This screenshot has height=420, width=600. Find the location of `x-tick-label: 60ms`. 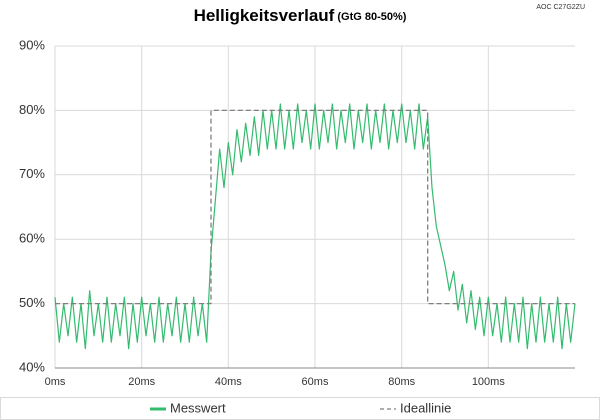

x-tick-label: 60ms is located at coordinates (315, 382).